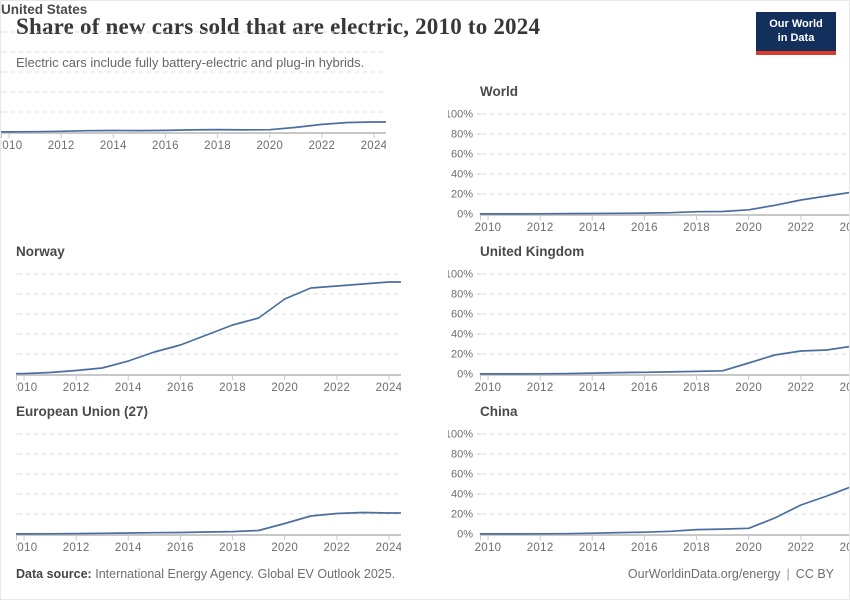  What do you see at coordinates (54, 574) in the screenshot?
I see `data-source-label: Data source:` at bounding box center [54, 574].